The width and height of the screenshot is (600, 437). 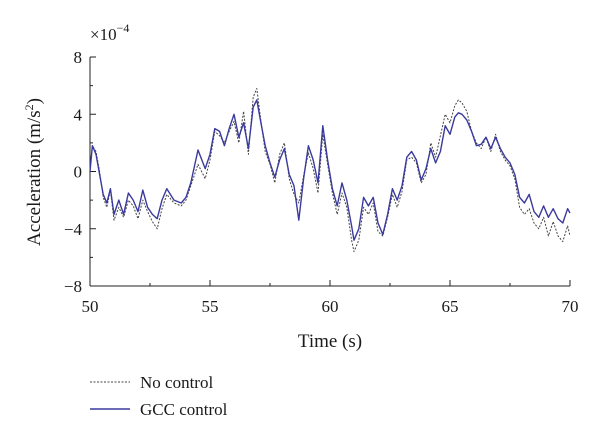 What do you see at coordinates (34, 101) in the screenshot?
I see `y-axis-label-end: )` at bounding box center [34, 101].